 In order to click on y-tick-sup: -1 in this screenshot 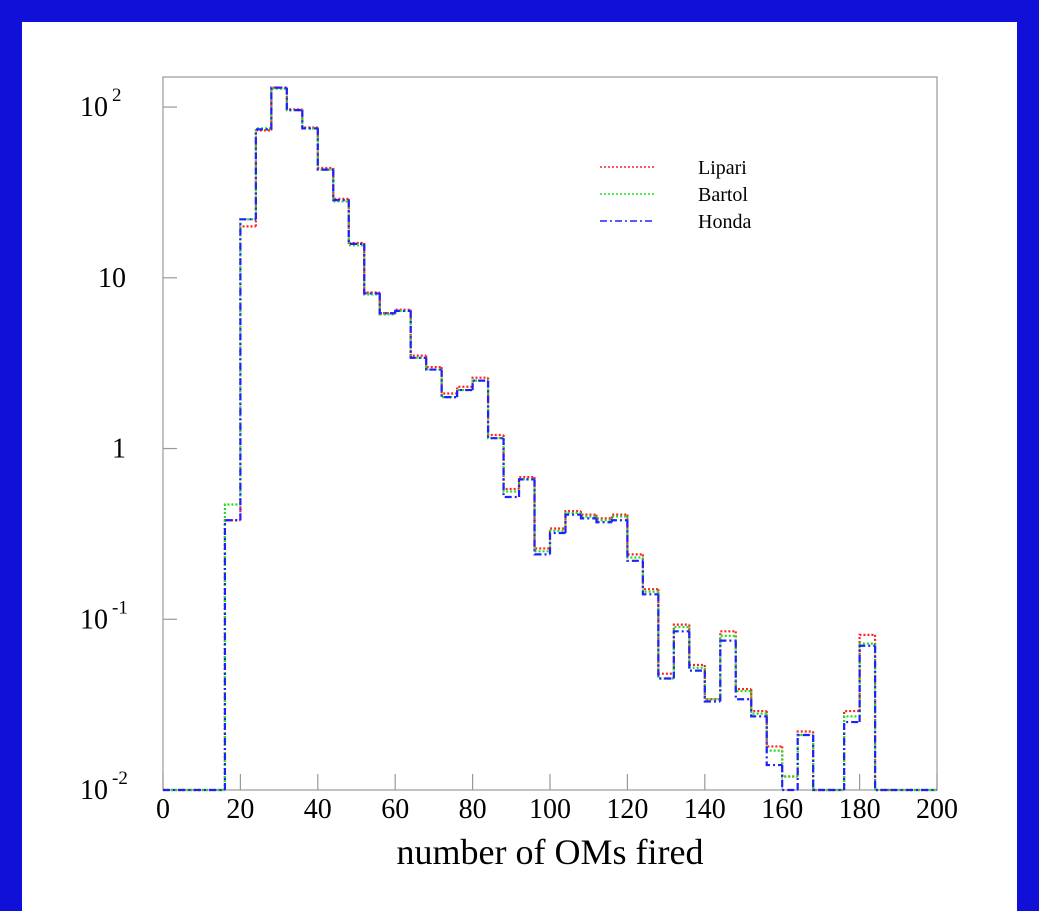, I will do `click(120, 607)`.